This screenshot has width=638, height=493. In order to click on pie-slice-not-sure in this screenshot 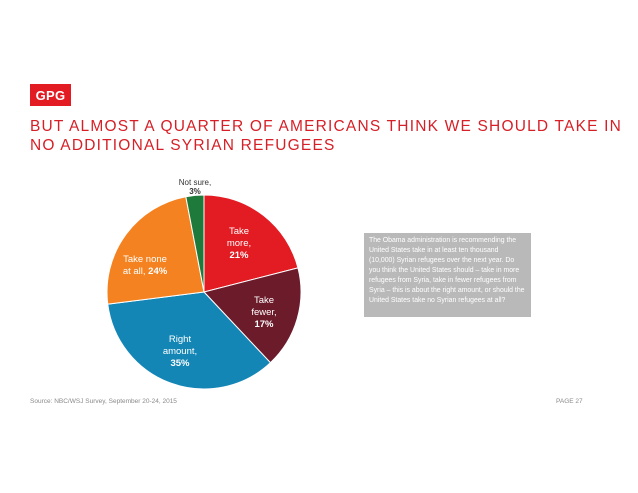, I will do `click(195, 243)`.